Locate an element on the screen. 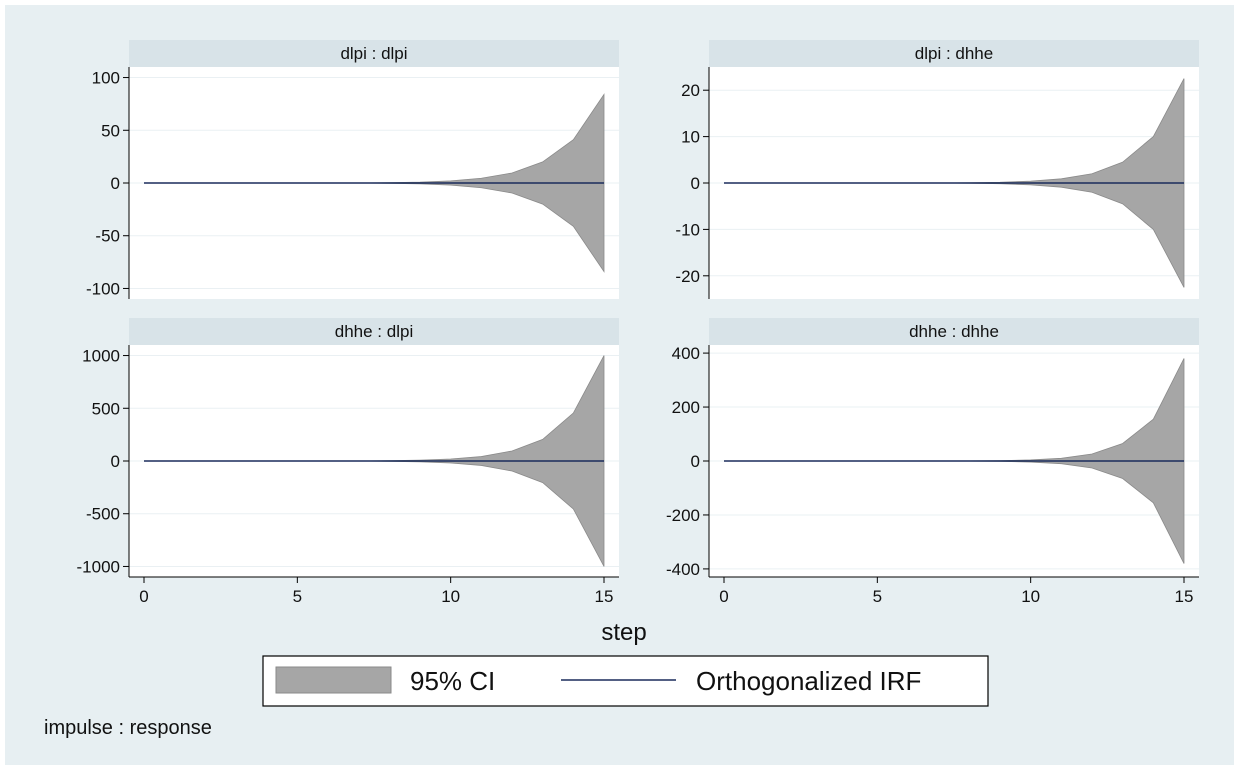 The image size is (1239, 775). y-tick-label: 500 is located at coordinates (106, 408).